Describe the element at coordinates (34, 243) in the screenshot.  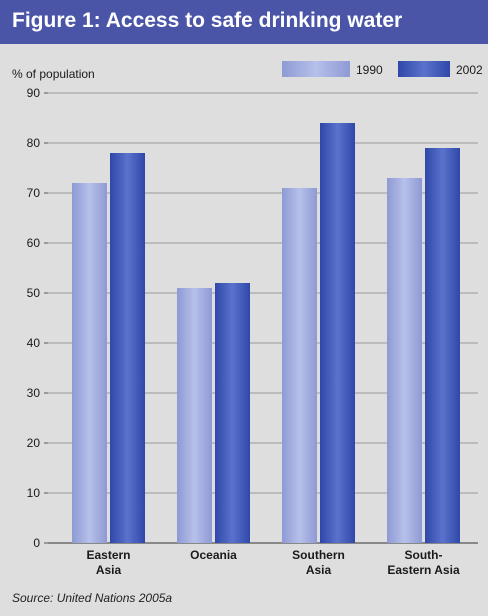
I see `y-tick-label: 60` at that location.